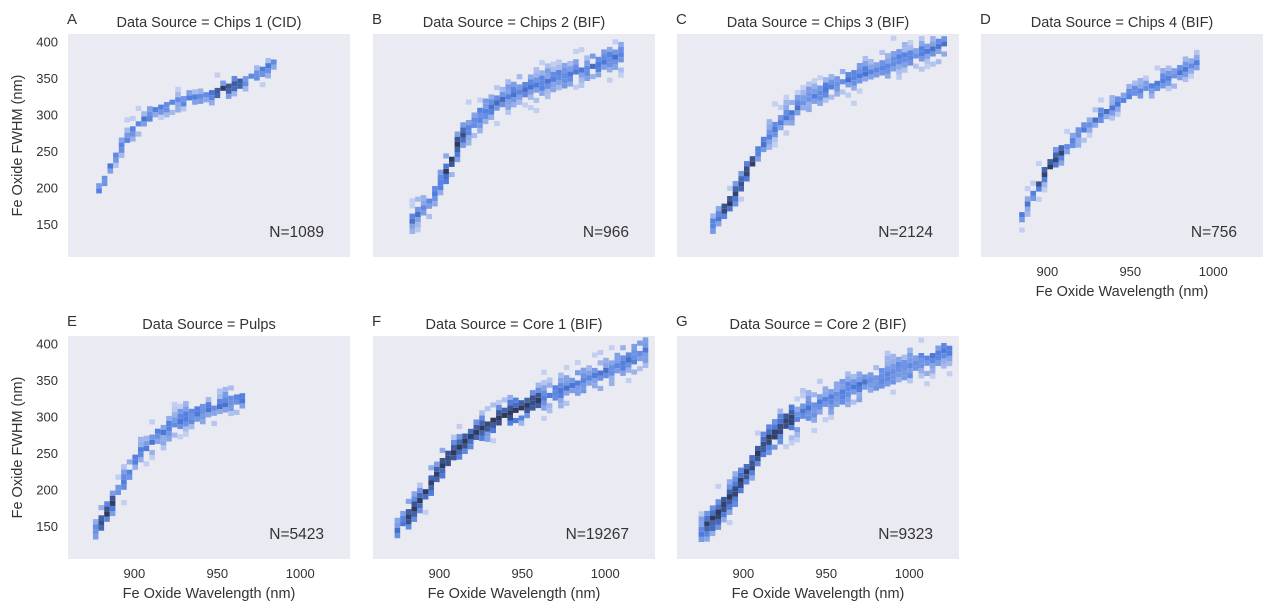 The height and width of the screenshot is (613, 1270). What do you see at coordinates (208, 325) in the screenshot?
I see `panel-title: Data Source = Pulps` at bounding box center [208, 325].